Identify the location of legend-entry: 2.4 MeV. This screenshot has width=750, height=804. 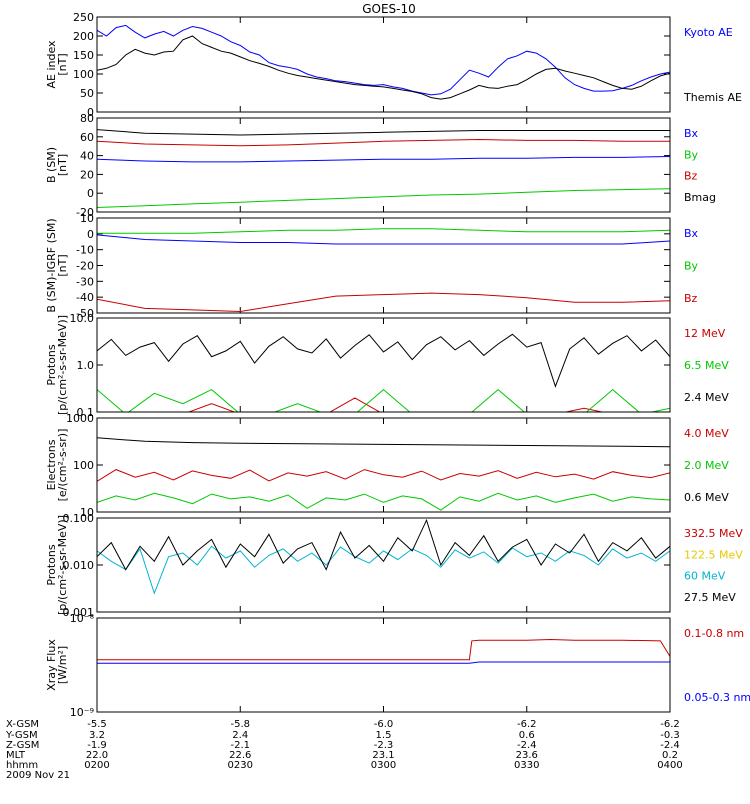
(706, 397).